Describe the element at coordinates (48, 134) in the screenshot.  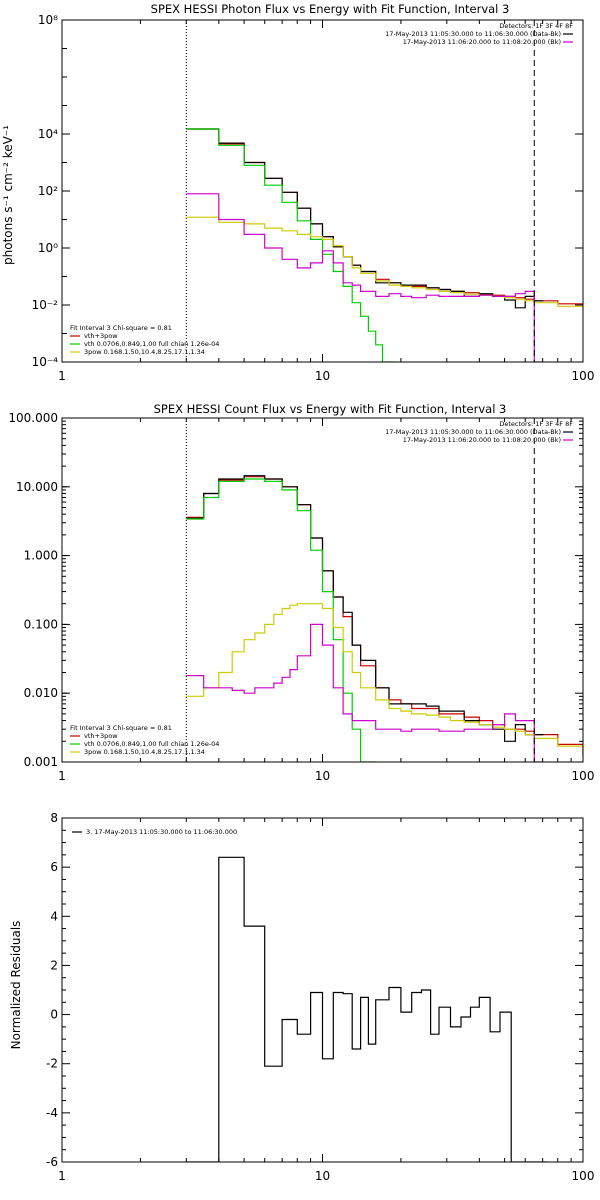
I see `y-tick-label: 10⁴` at that location.